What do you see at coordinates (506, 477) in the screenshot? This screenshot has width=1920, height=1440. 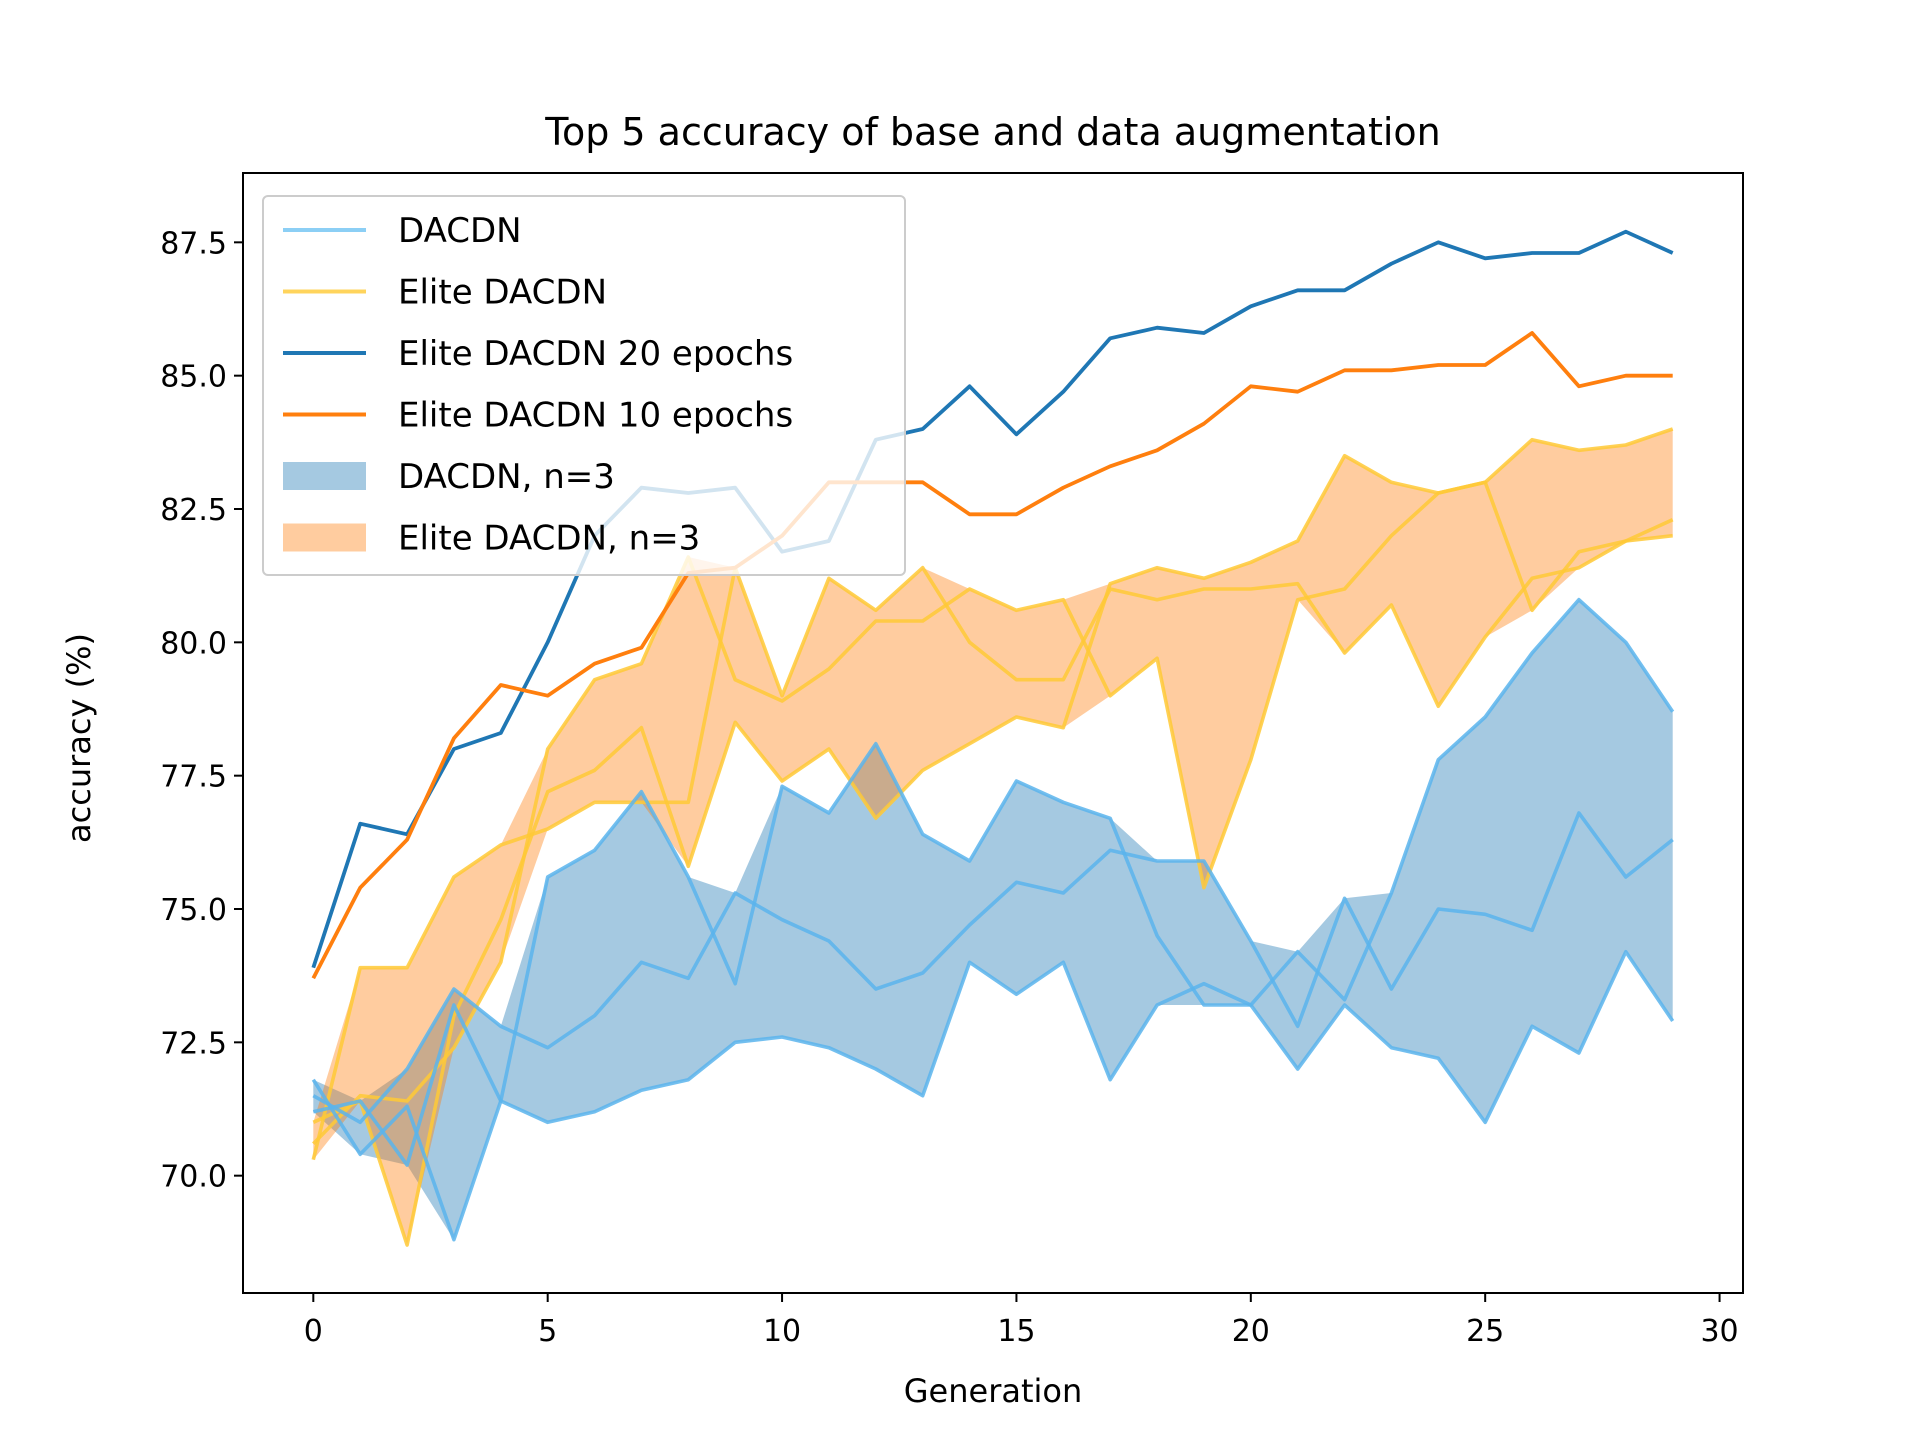 I see `legend-label: DACDN, n=3` at bounding box center [506, 477].